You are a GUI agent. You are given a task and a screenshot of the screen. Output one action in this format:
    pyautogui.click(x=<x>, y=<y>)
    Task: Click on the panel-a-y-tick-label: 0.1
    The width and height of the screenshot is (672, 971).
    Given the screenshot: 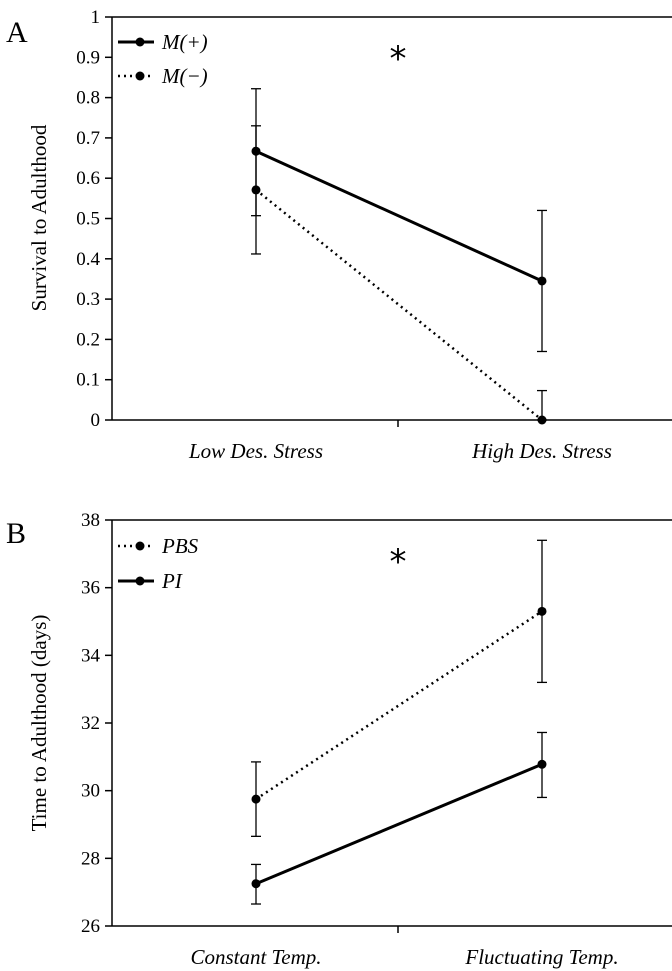 What is the action you would take?
    pyautogui.click(x=88, y=380)
    